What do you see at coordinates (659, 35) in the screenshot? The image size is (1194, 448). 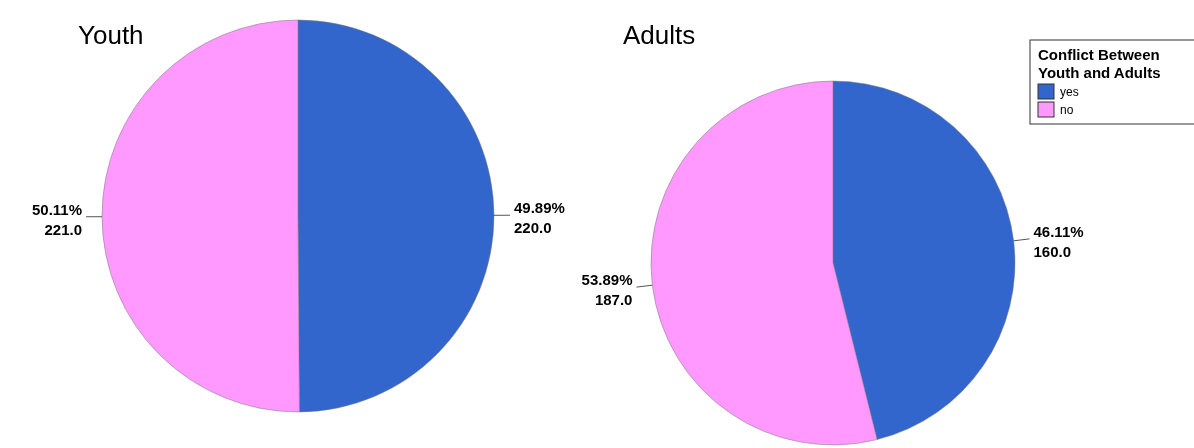 I see `chart-title: Adults` at bounding box center [659, 35].